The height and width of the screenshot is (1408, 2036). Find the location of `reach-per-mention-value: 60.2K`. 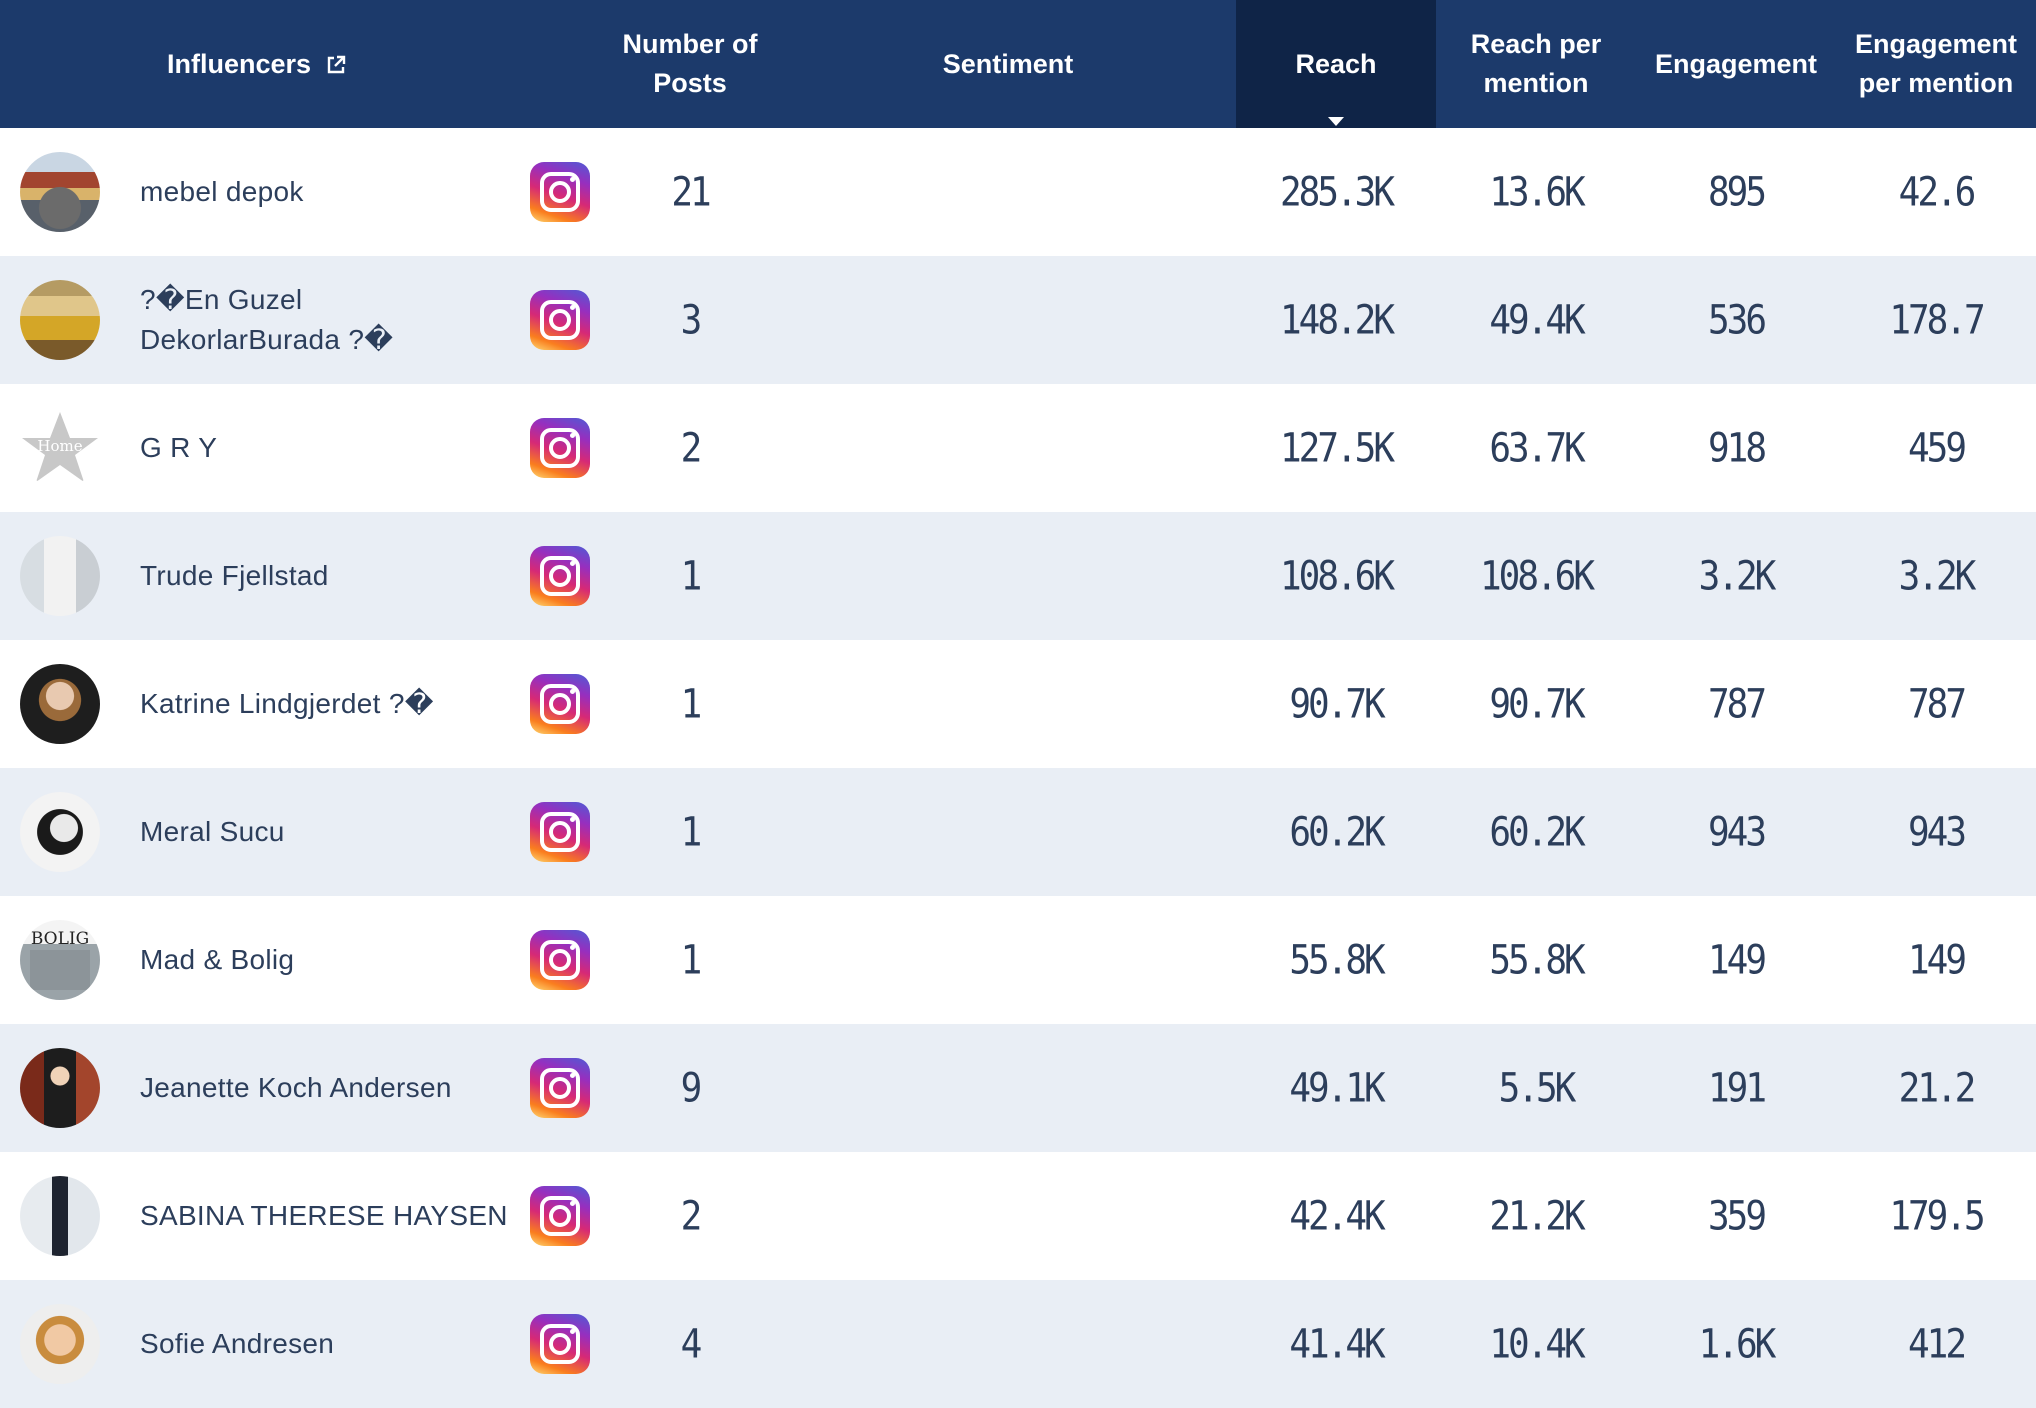

reach-per-mention-value: 60.2K is located at coordinates (1537, 832).